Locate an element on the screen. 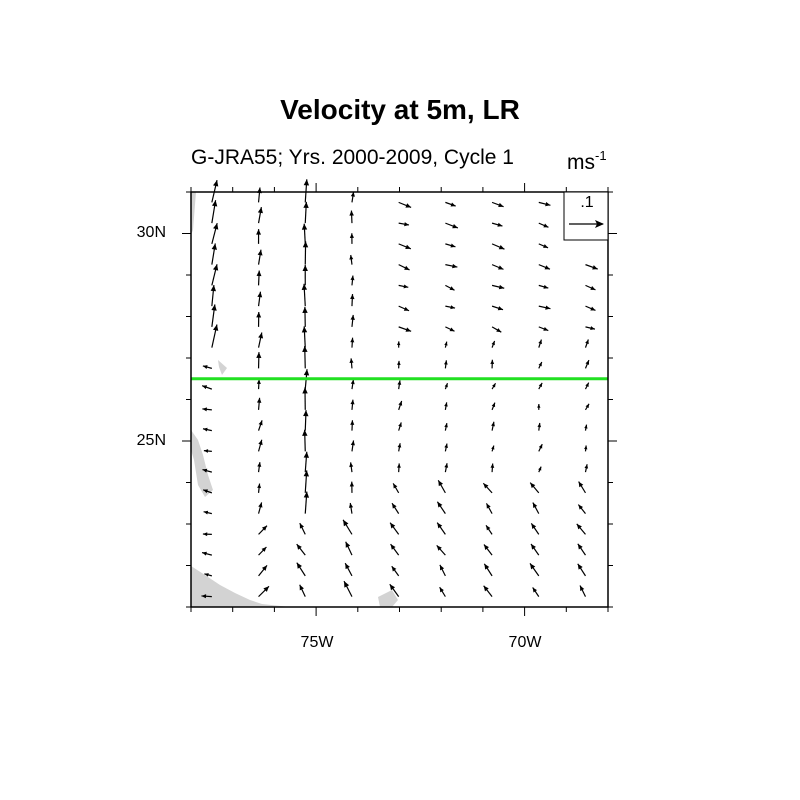 The image size is (800, 800). reference-vector-frame is located at coordinates (586, 216).